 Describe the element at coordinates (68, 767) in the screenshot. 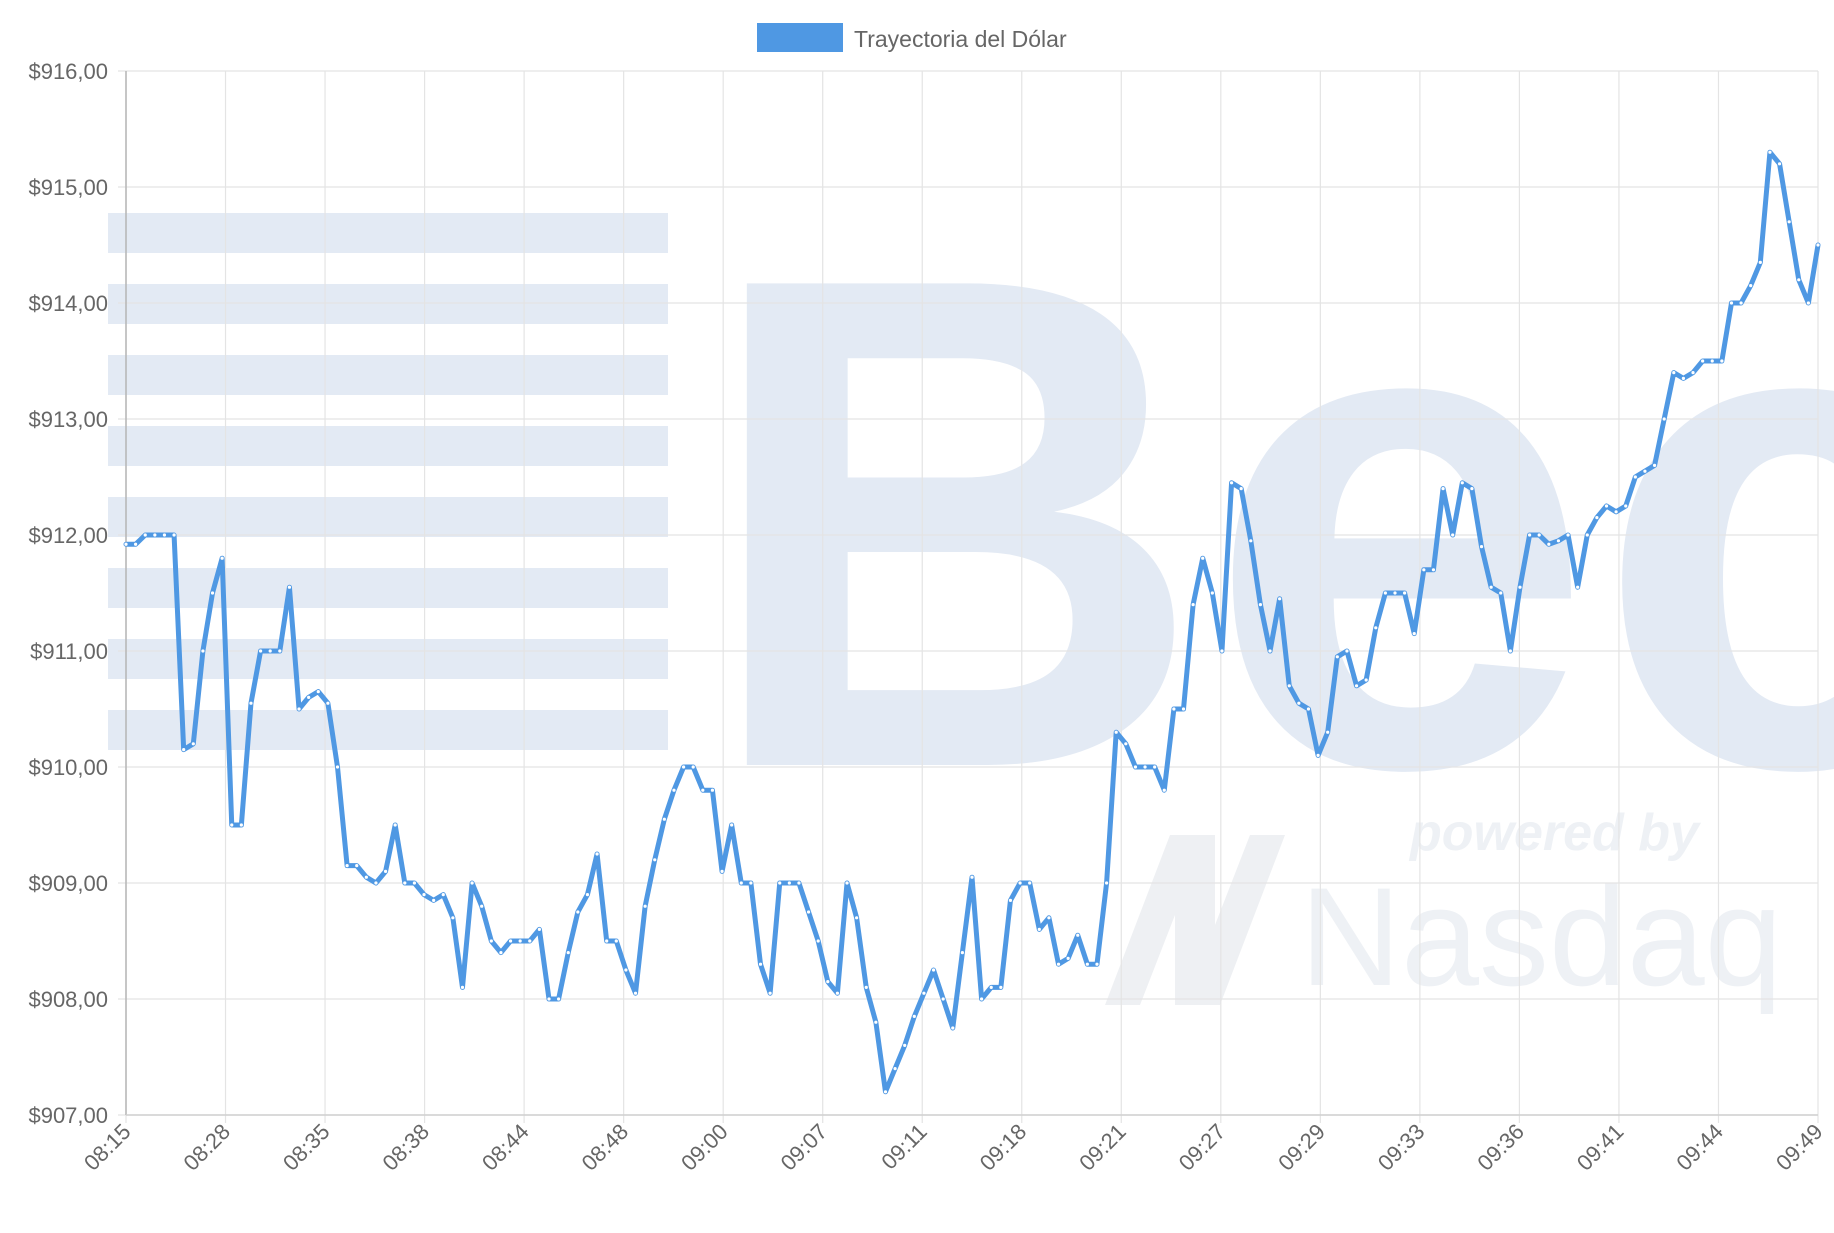

I see `y-tick-label: $910,00` at that location.